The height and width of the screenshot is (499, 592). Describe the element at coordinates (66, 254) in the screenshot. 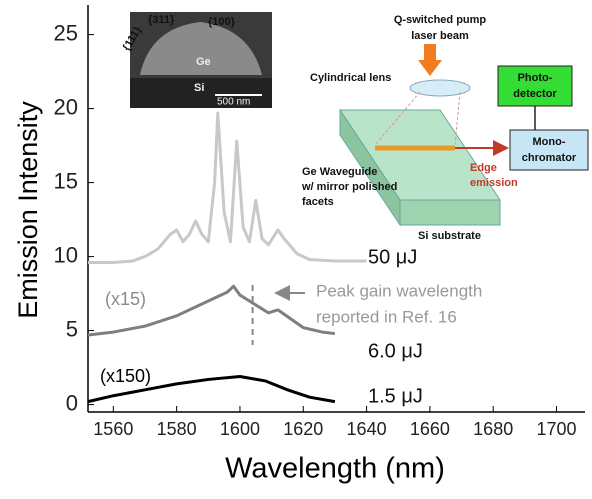

I see `y-tick-label: 10` at that location.